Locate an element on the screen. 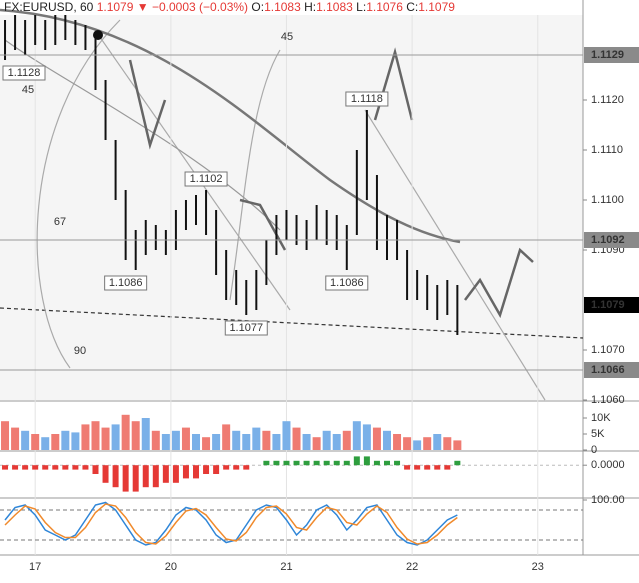  price-label: 1.1079 is located at coordinates (608, 305).